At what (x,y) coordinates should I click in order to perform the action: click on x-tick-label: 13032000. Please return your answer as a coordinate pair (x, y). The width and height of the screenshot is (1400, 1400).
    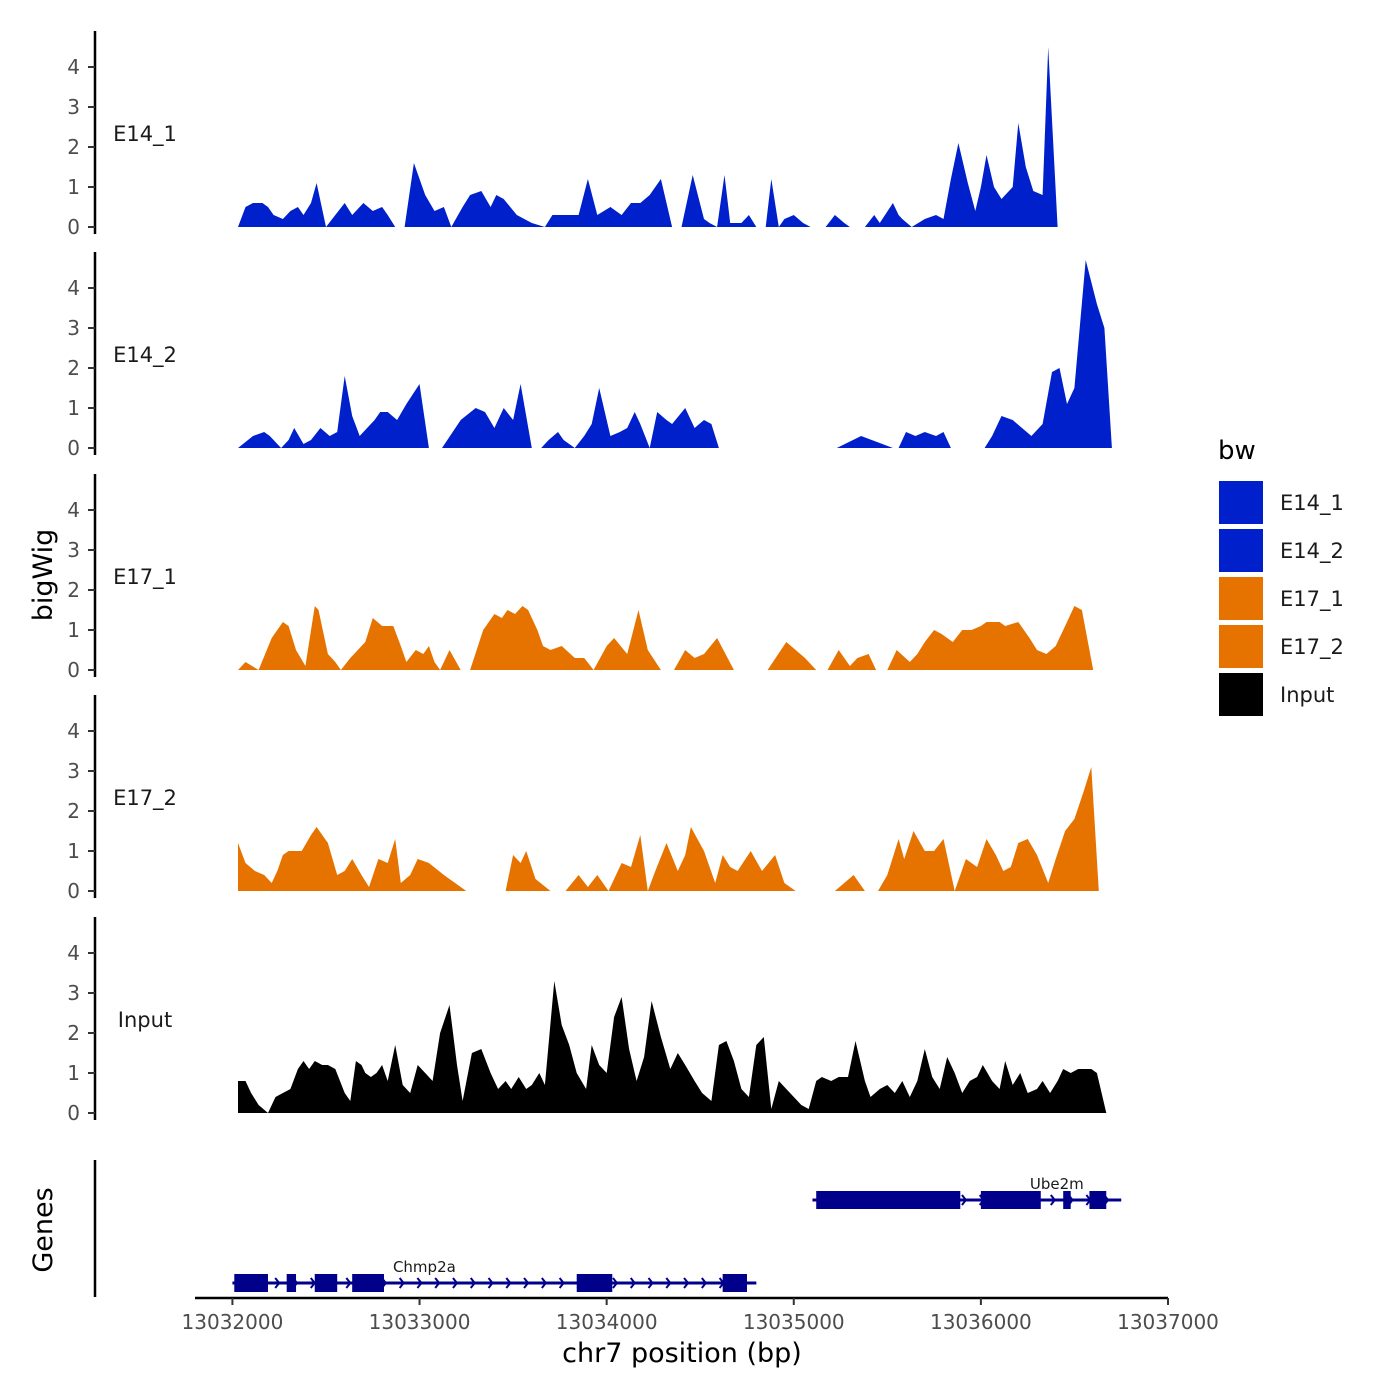
    Looking at the image, I should click on (233, 1322).